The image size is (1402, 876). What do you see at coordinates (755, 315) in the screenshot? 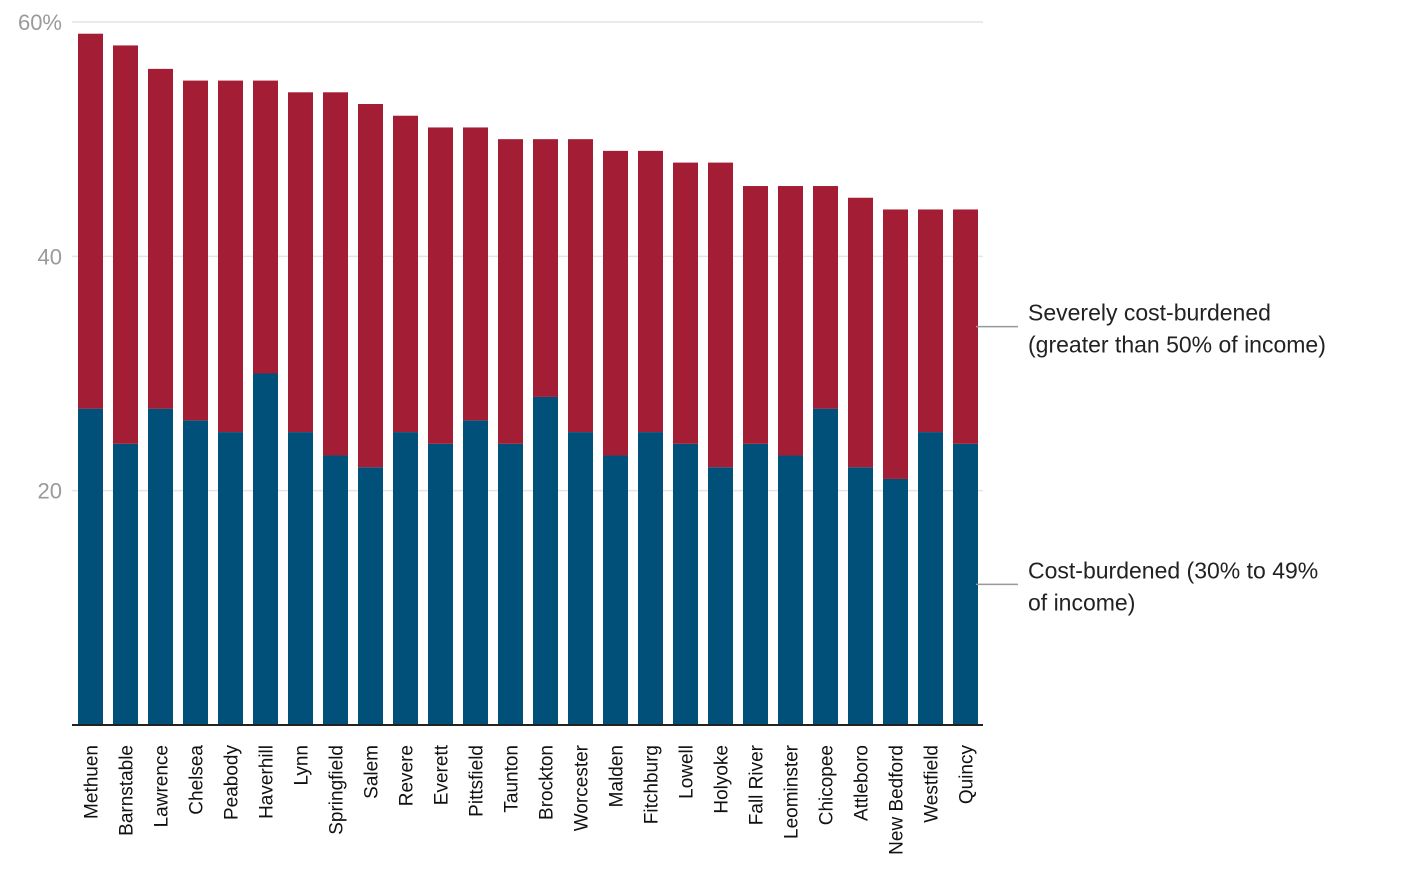
I see `bar-severely-cost-burdened-fall-river` at bounding box center [755, 315].